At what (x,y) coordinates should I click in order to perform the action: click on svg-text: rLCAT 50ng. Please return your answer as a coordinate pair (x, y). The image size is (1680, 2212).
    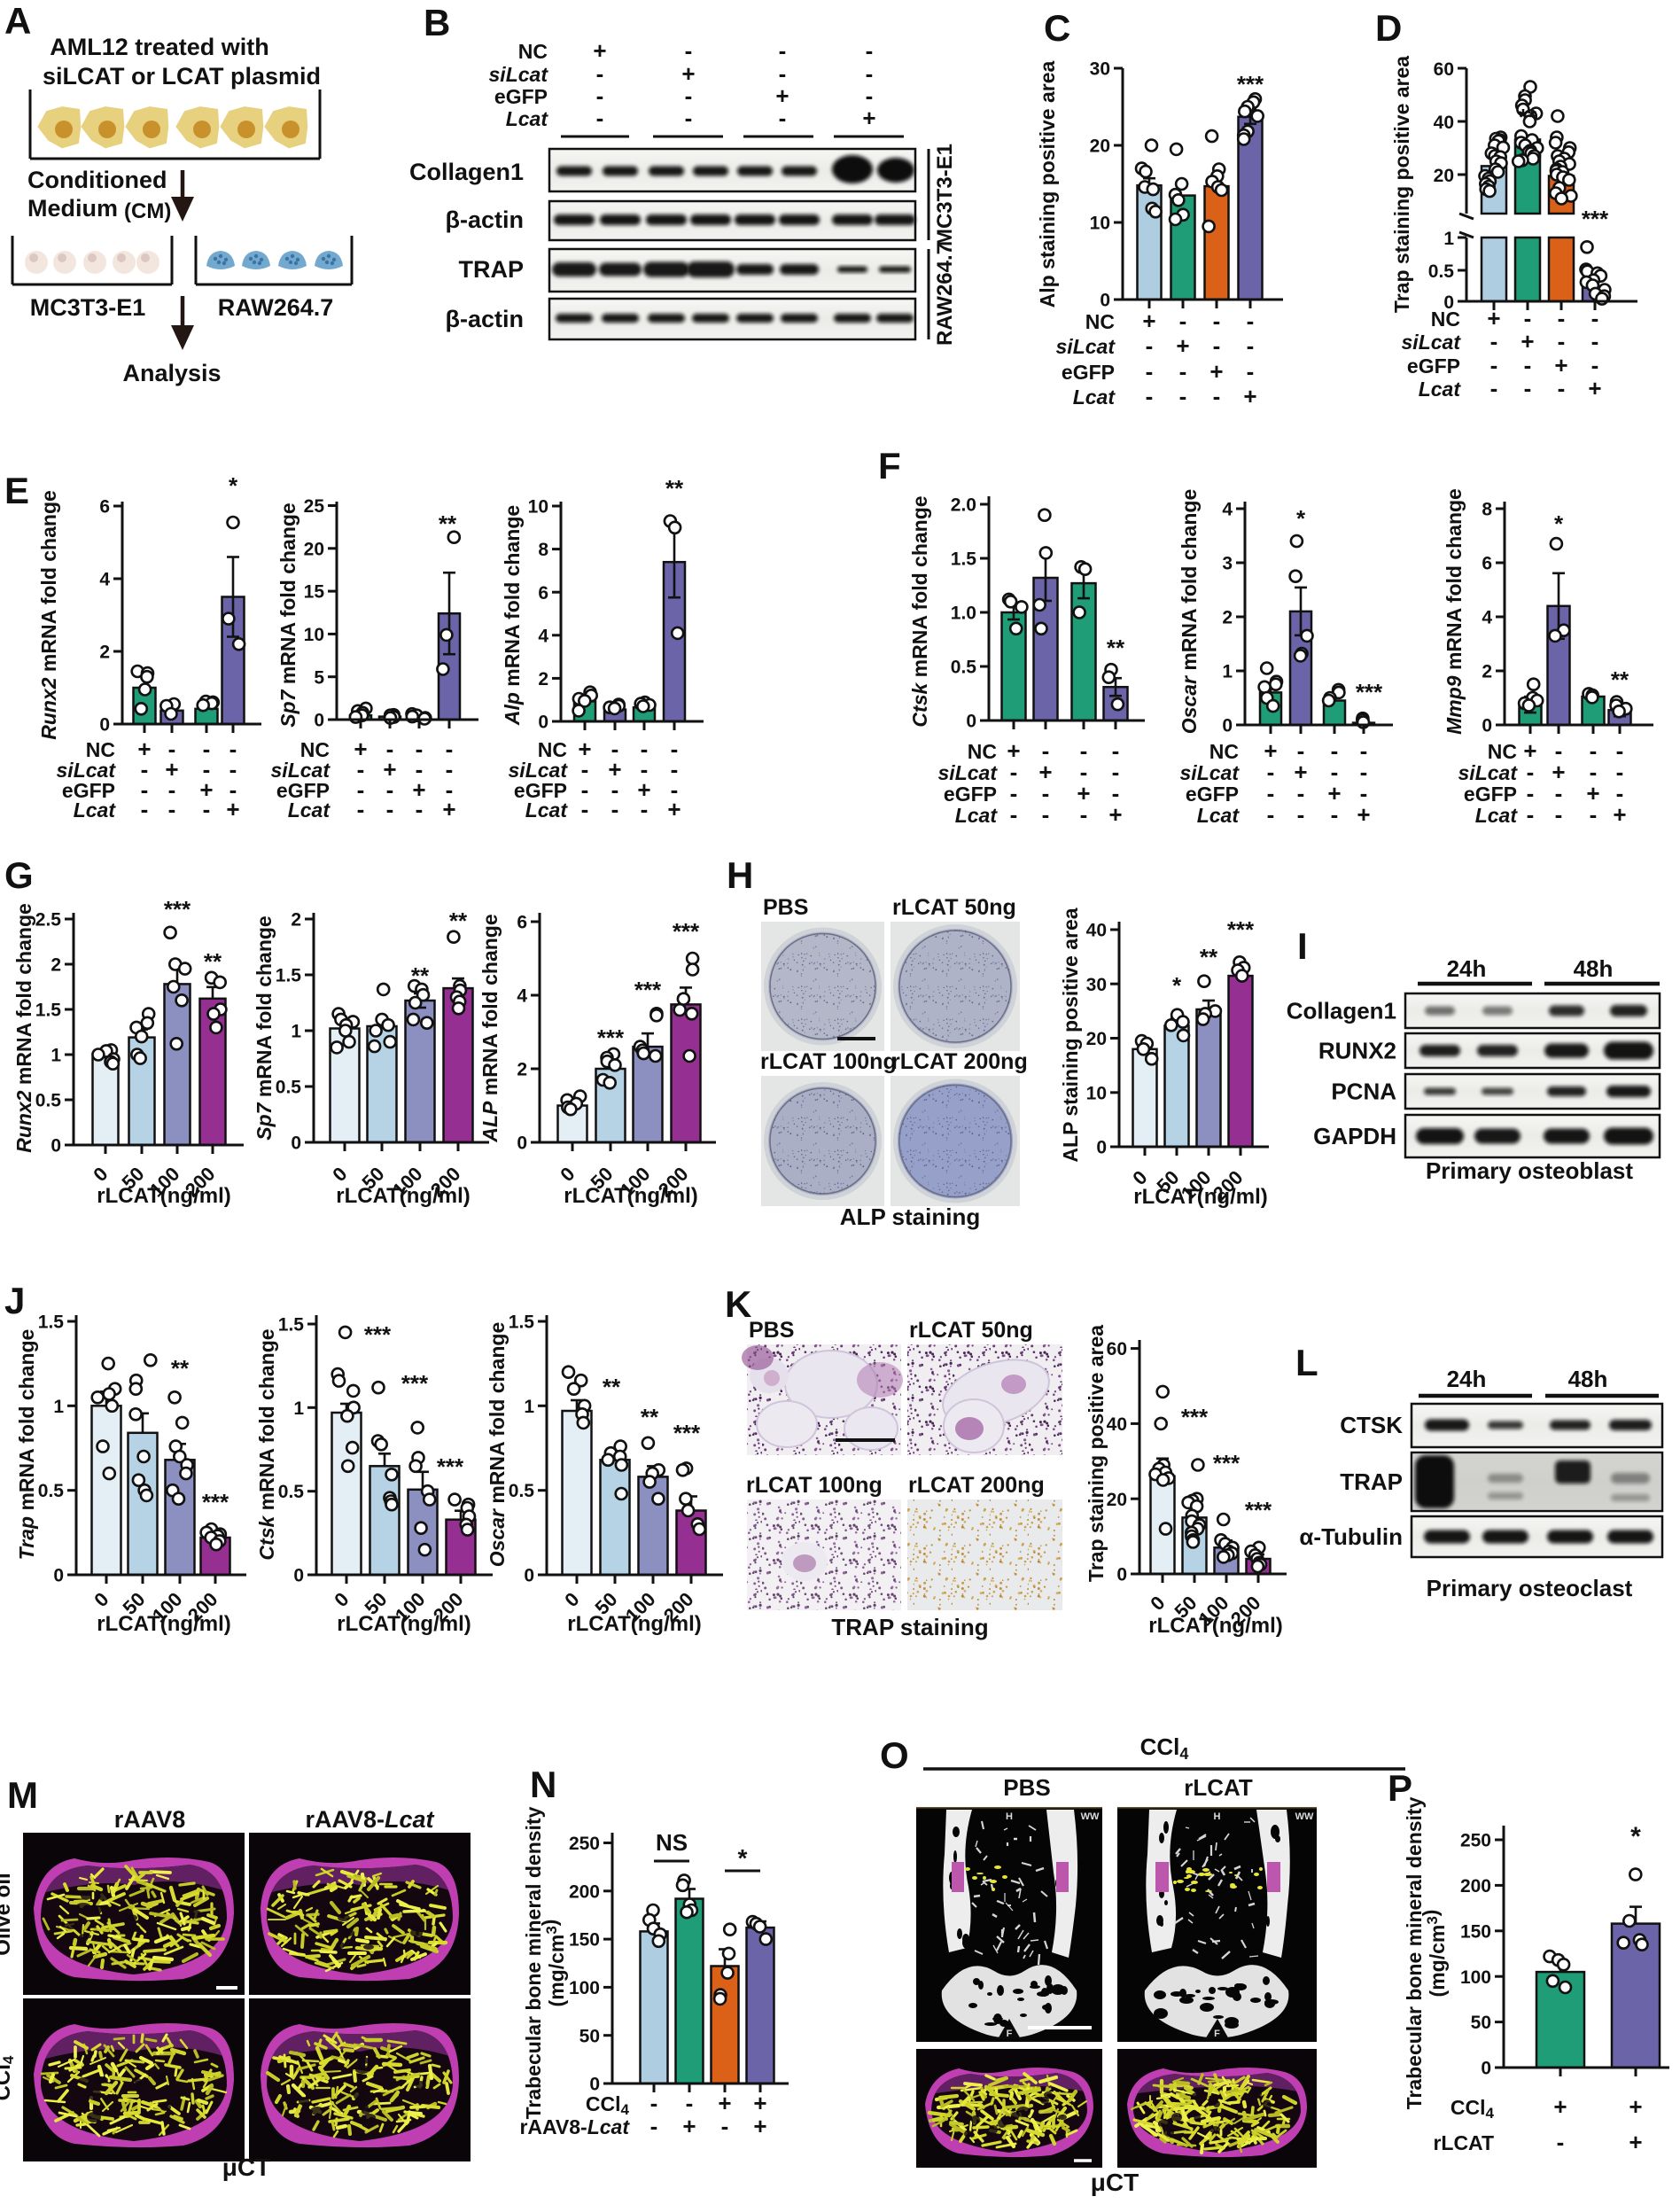
    Looking at the image, I should click on (954, 907).